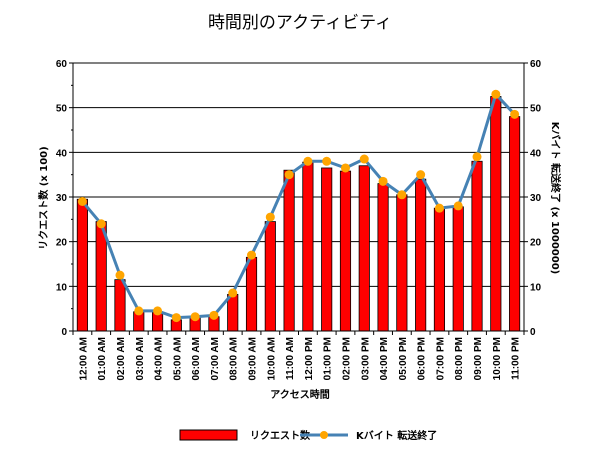 The width and height of the screenshot is (600, 450). I want to click on x-tick-label: 10:00 AM, so click(271, 359).